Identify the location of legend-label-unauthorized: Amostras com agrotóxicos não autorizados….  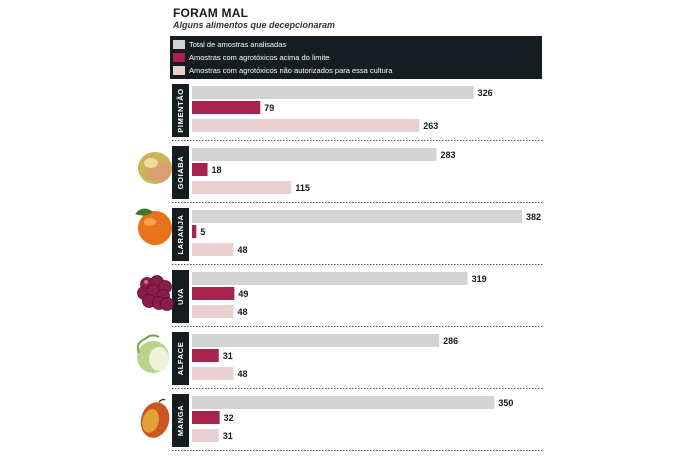
(291, 70).